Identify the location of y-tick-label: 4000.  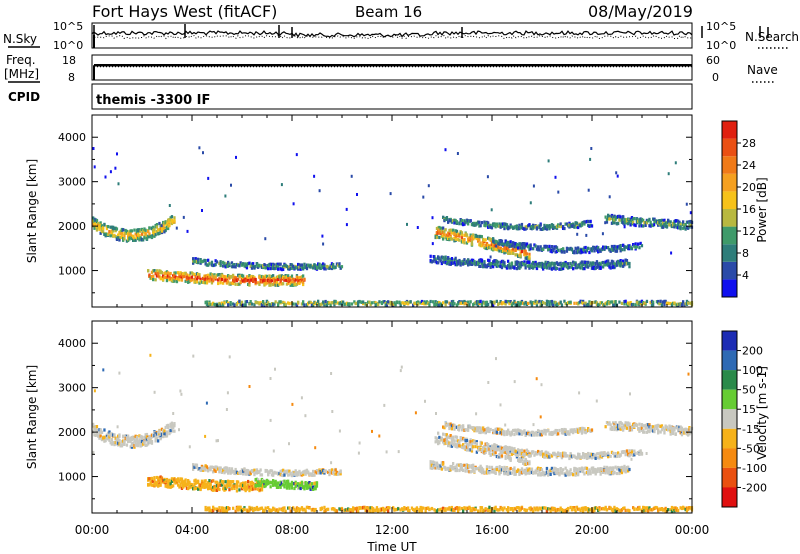
(72, 137).